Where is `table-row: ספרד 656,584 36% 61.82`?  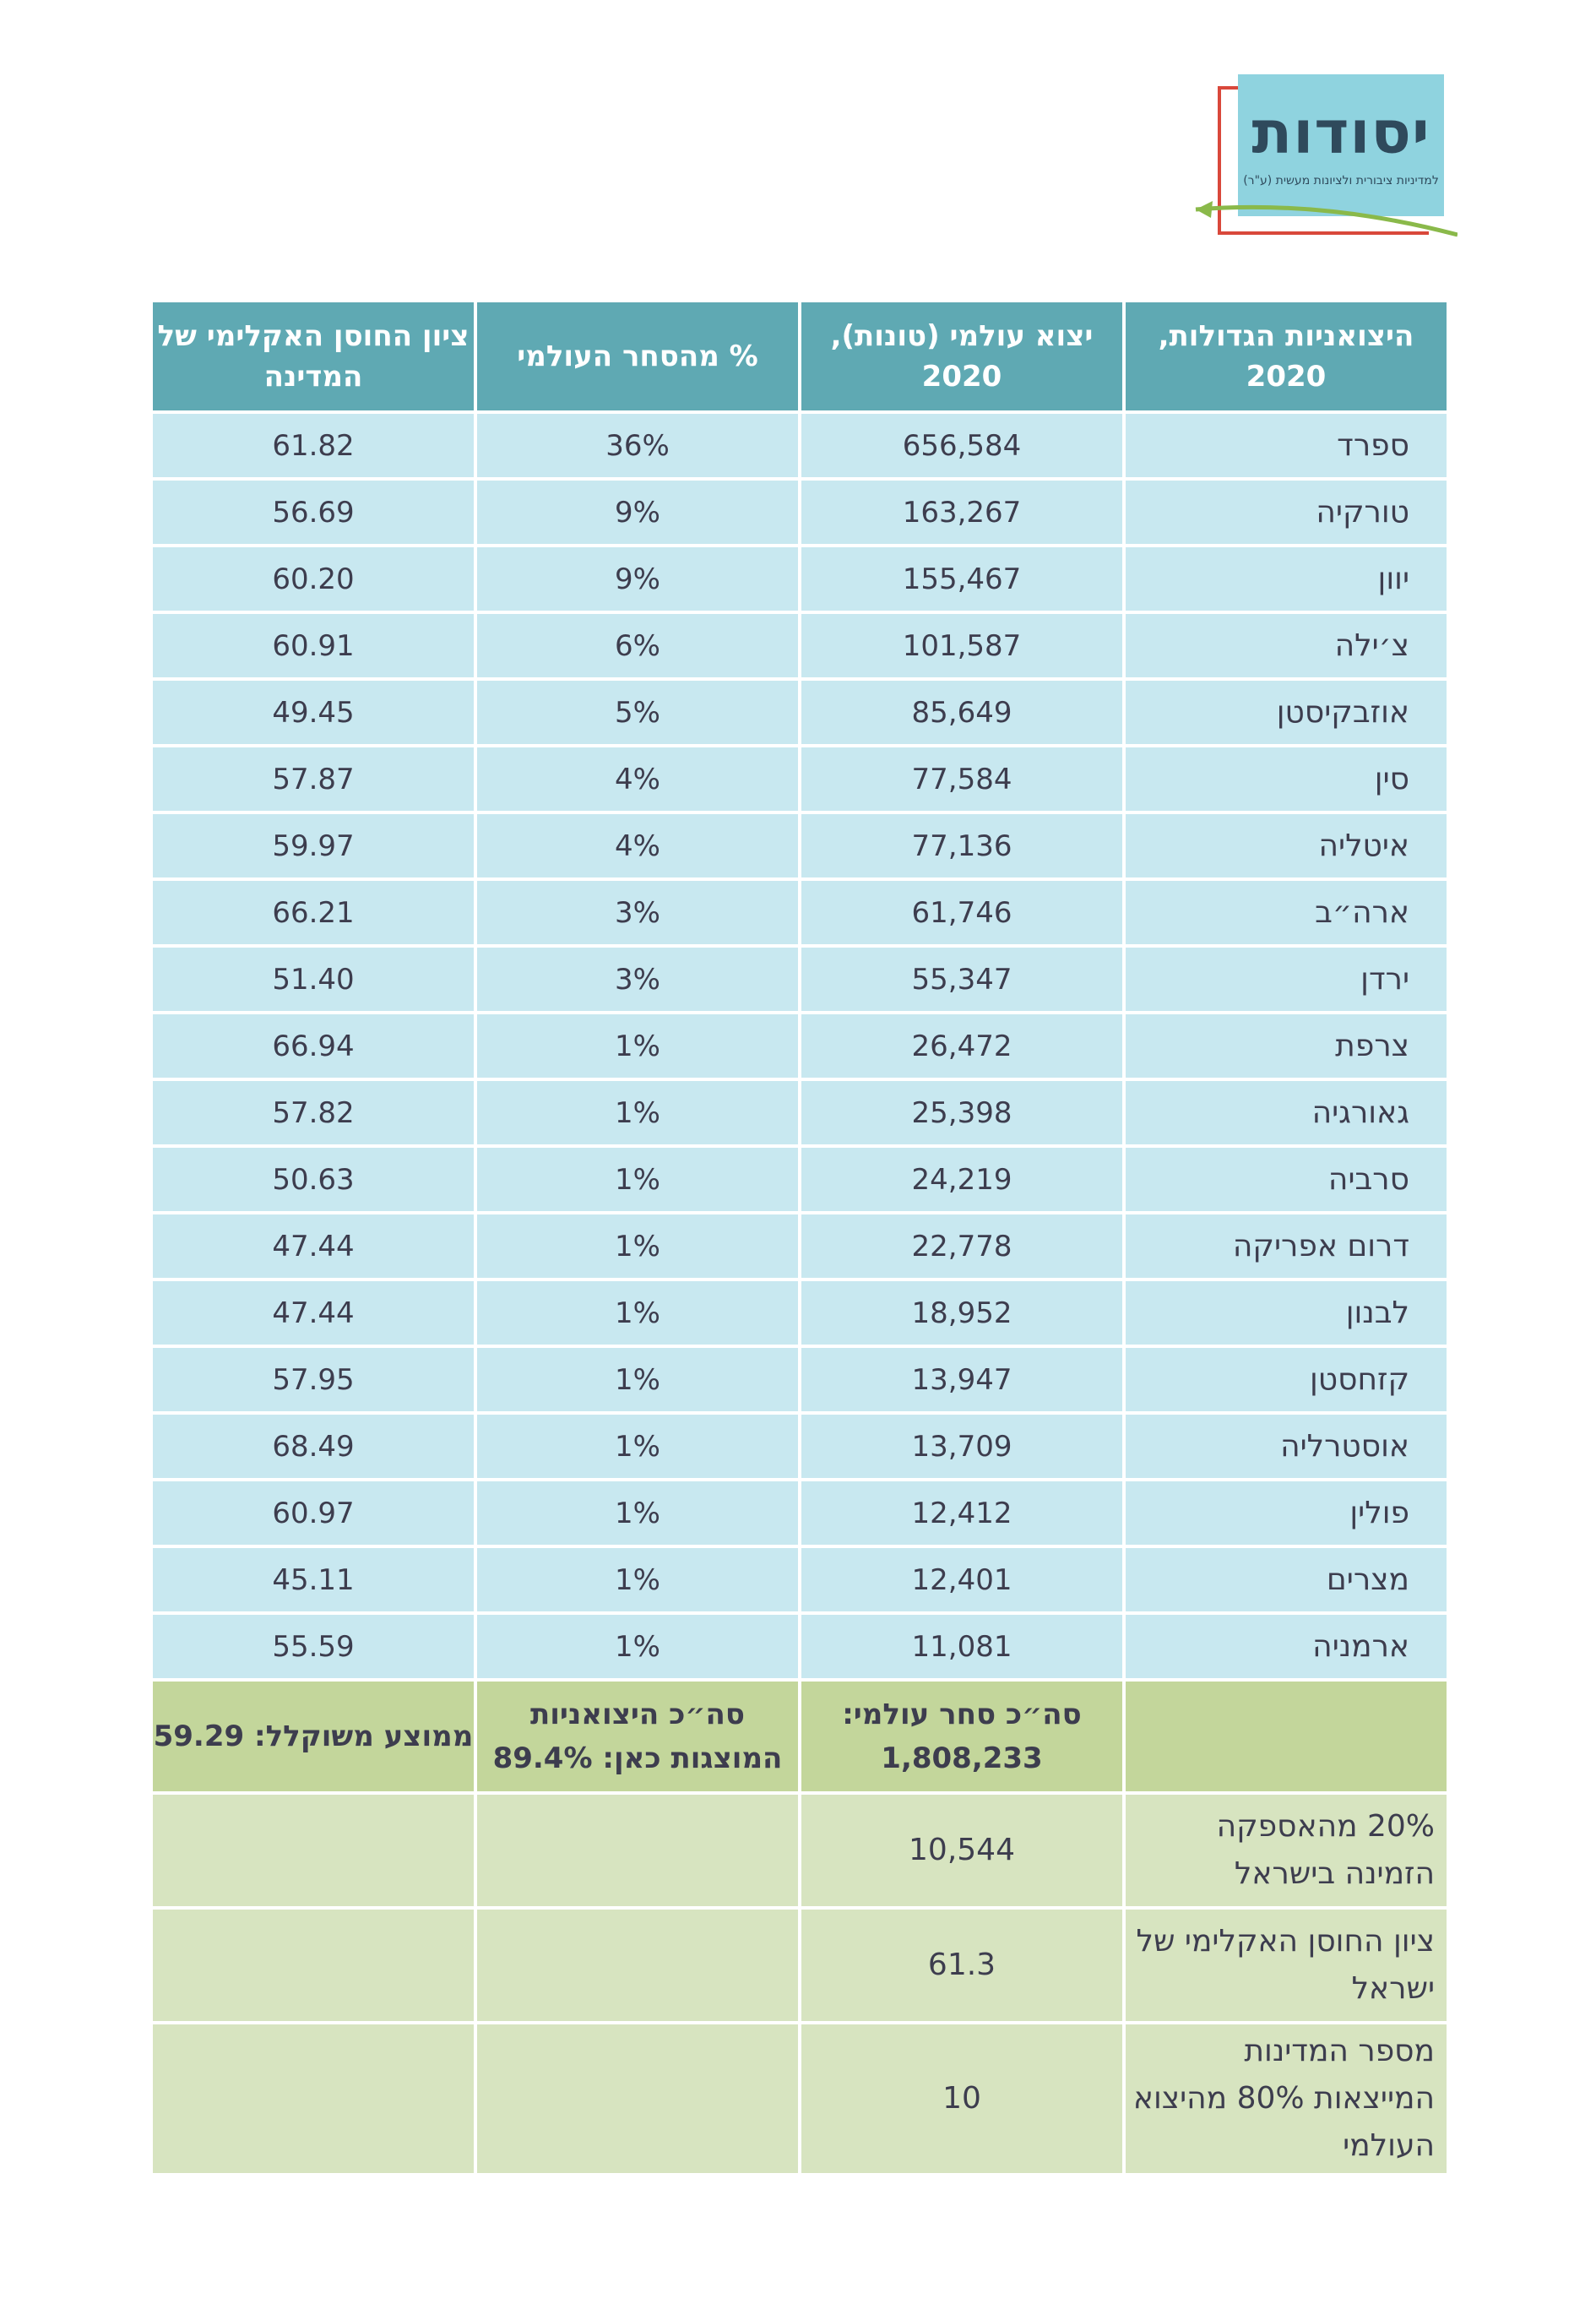
table-row: ספרד 656,584 36% 61.82 is located at coordinates (799, 446).